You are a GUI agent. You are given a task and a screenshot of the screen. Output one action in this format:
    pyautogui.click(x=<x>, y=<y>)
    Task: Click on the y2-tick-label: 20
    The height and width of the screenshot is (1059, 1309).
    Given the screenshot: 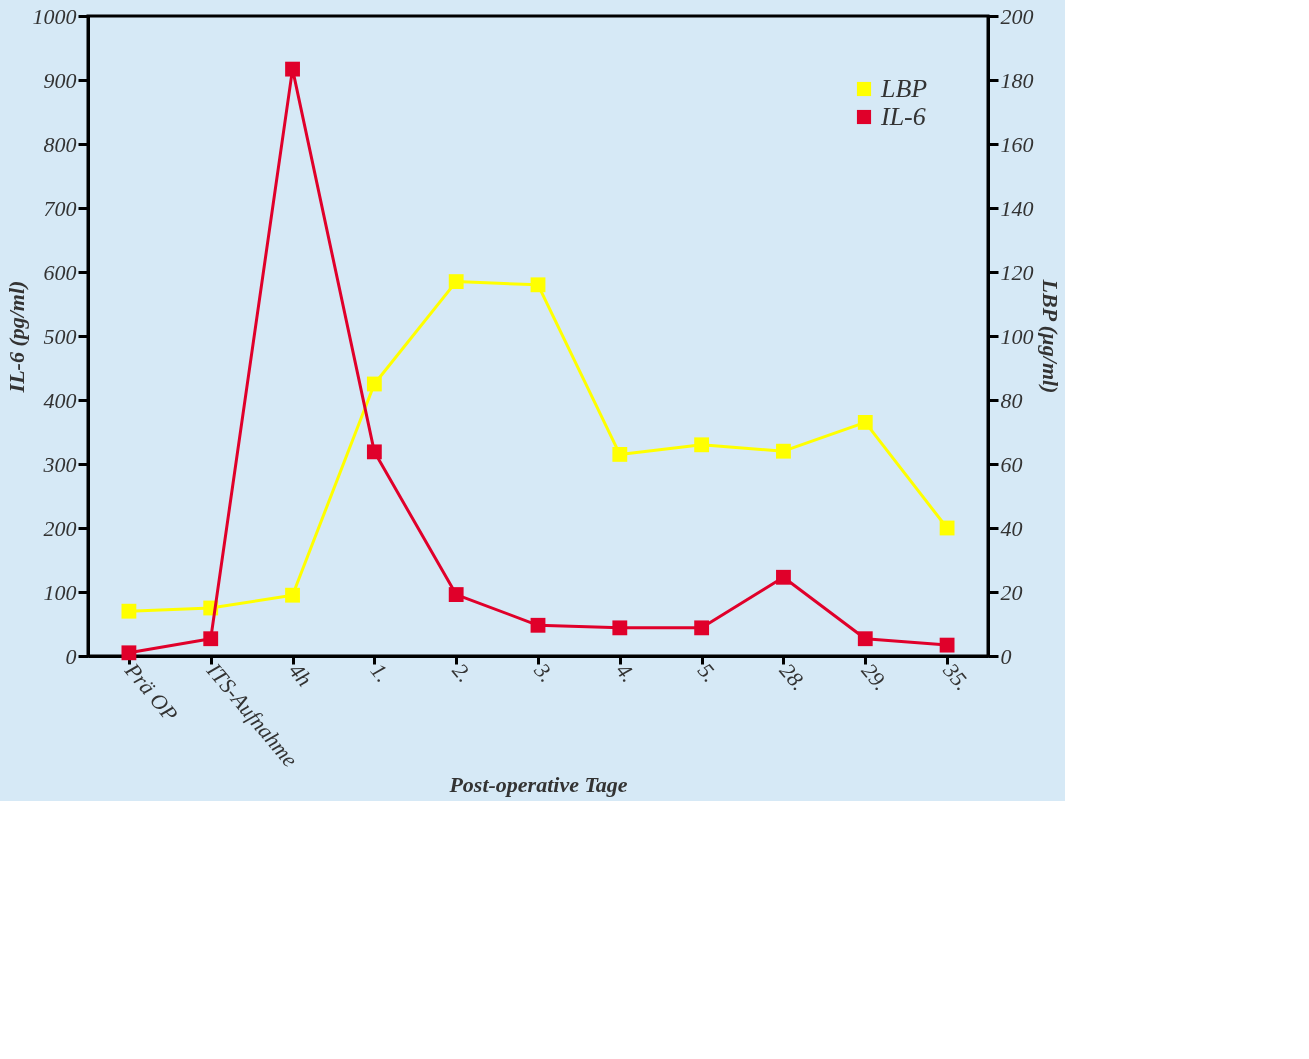 What is the action you would take?
    pyautogui.click(x=1011, y=592)
    